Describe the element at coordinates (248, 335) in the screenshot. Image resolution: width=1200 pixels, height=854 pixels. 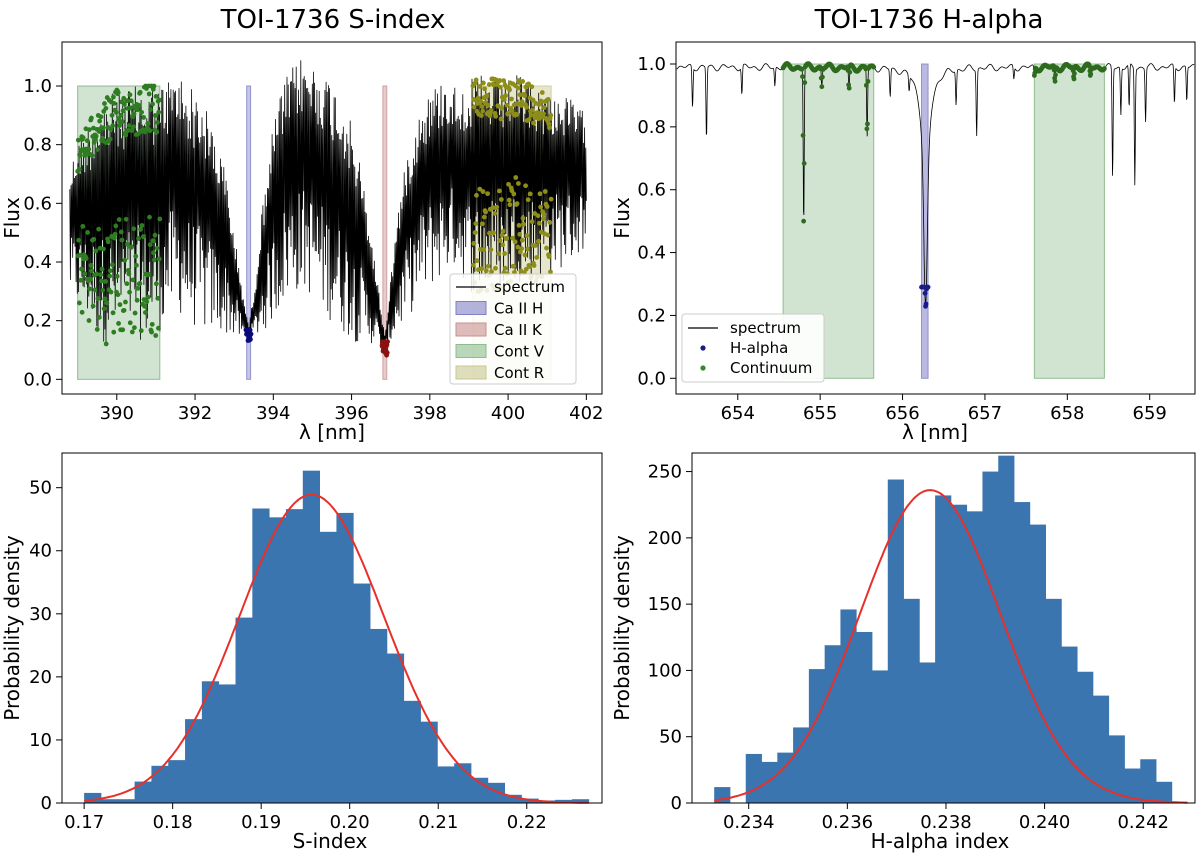
I see `points-ca-ii-h` at that location.